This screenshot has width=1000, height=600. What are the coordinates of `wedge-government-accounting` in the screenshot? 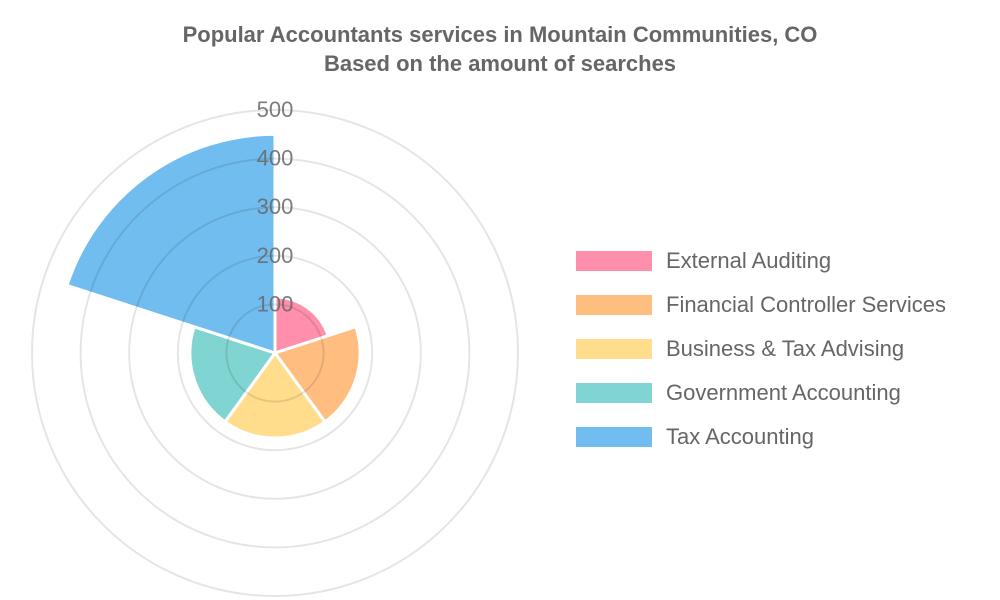 It's located at (233, 374).